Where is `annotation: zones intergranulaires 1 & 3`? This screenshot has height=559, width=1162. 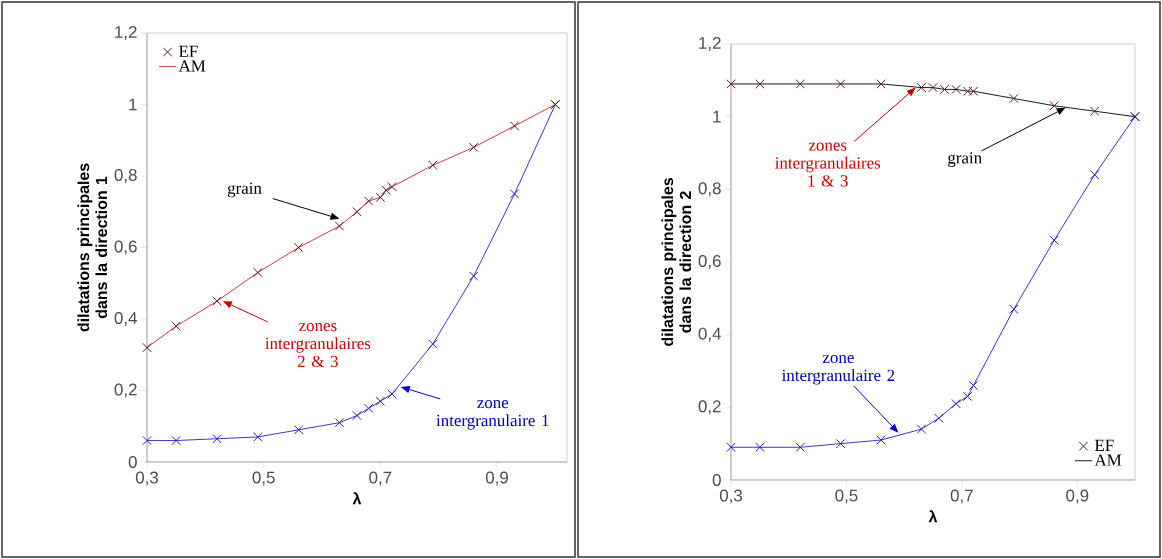 annotation: zones intergranulaires 1 & 3 is located at coordinates (828, 164).